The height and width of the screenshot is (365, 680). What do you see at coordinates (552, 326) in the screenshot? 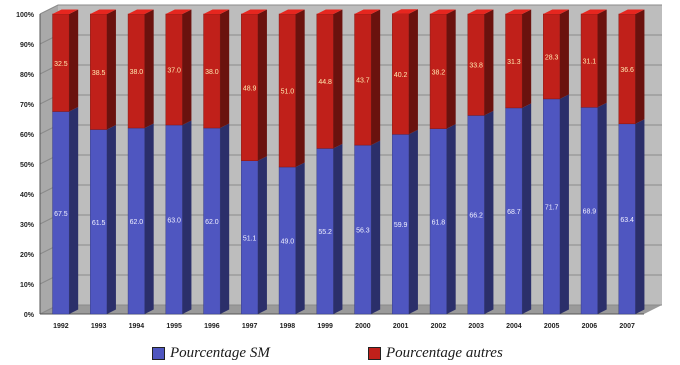
I see `x-tick-label: 2005` at bounding box center [552, 326].